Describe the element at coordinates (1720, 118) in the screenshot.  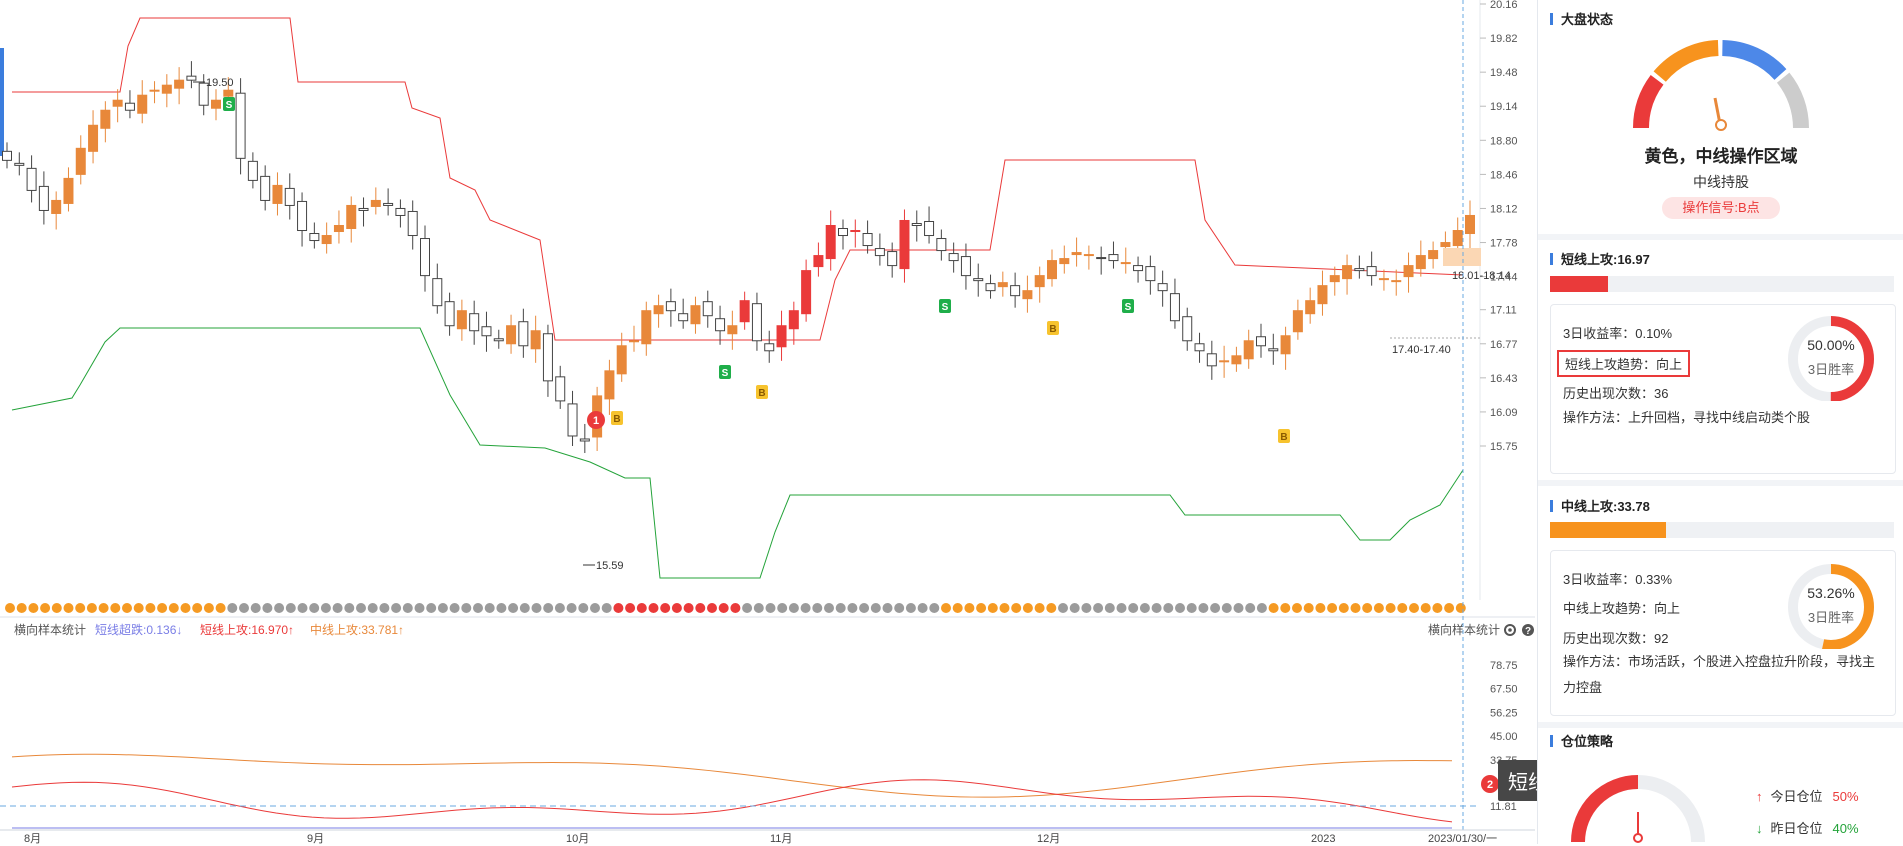
I see `market-status-section: 大盘状态 黄色，中线操作区域 中线持股 操作信号:B点` at that location.